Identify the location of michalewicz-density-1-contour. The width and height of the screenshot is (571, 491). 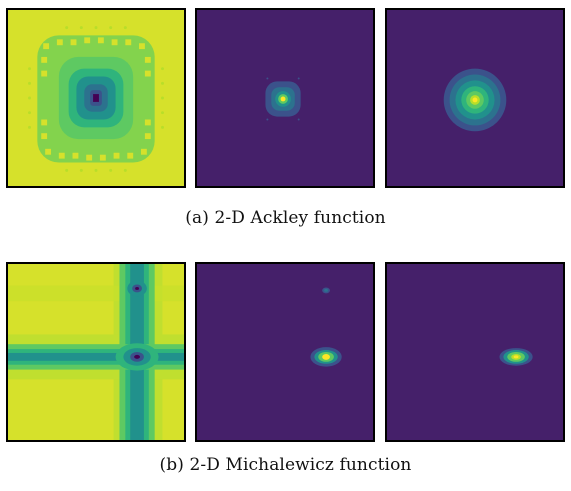
(285, 352).